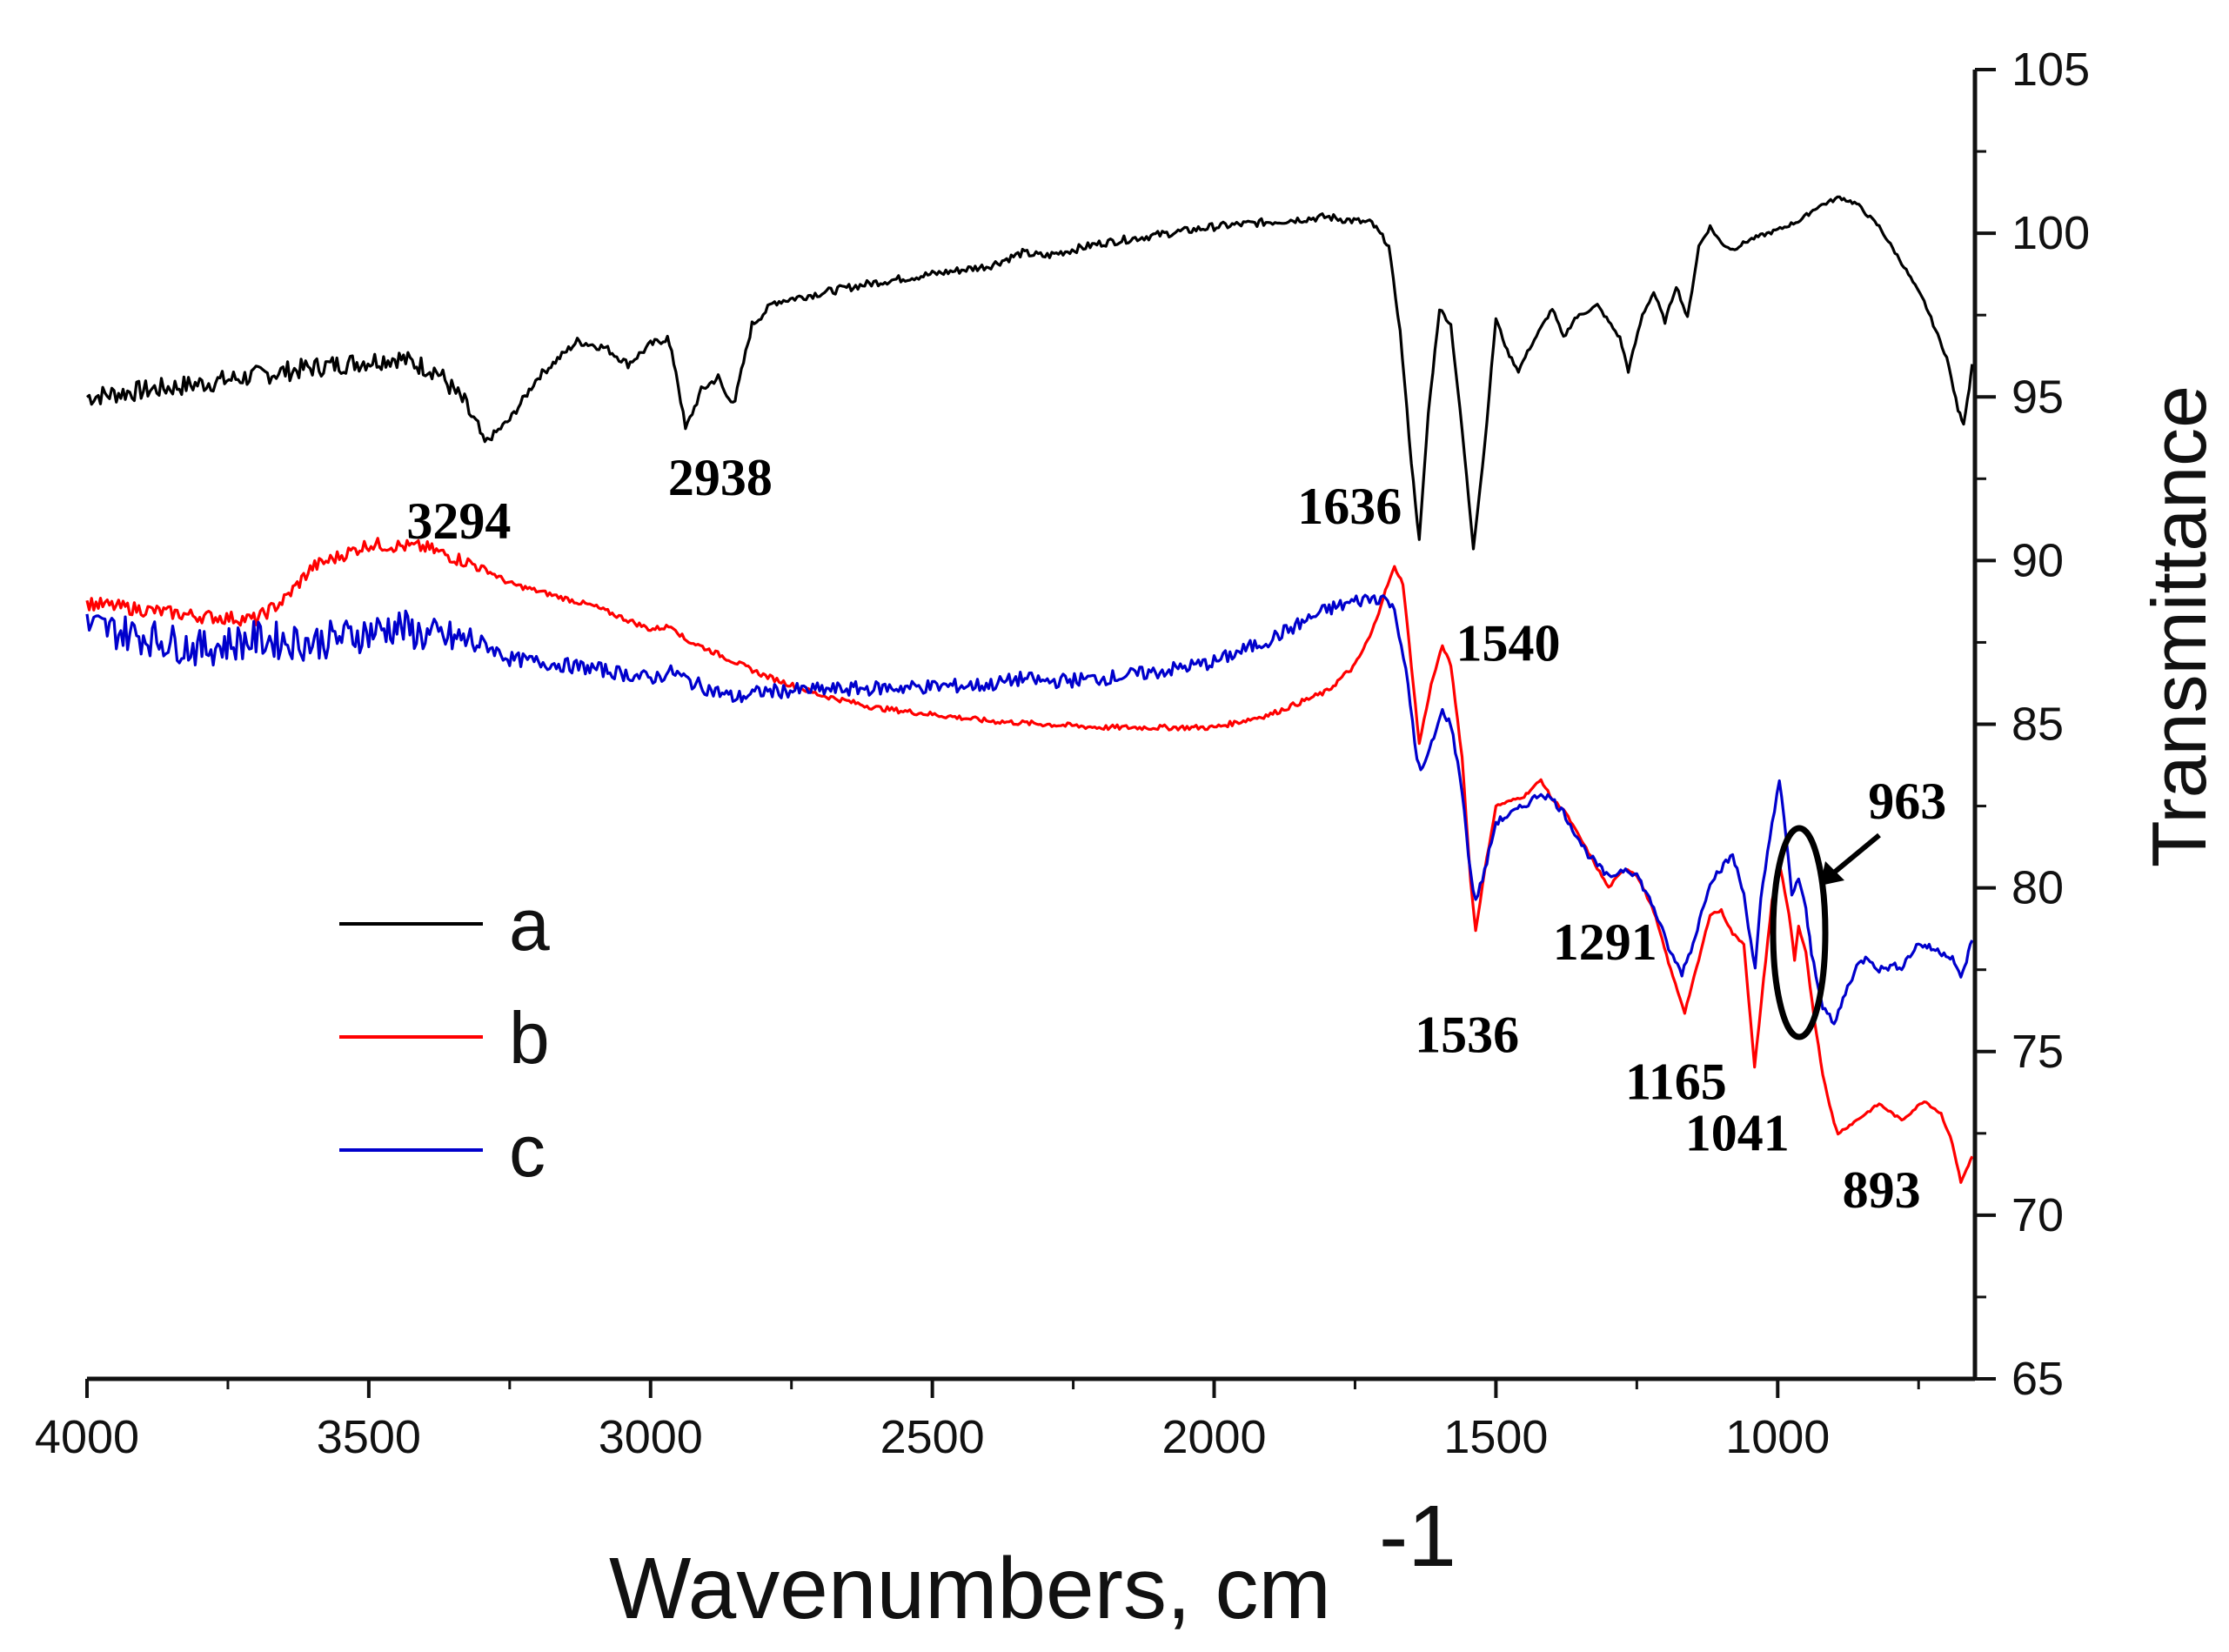 This screenshot has width=2229, height=1652. Describe the element at coordinates (2037, 1052) in the screenshot. I see `y-tick-label: 75` at that location.